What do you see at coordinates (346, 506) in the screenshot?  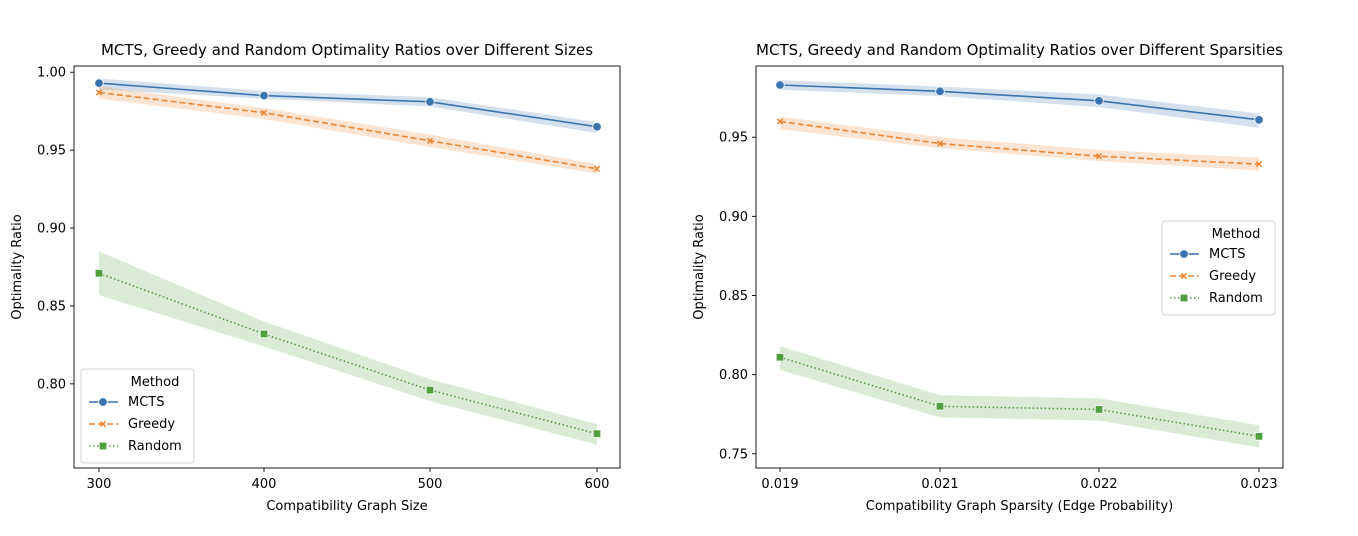 I see `x-axis-label: Compatibility Graph Size` at bounding box center [346, 506].